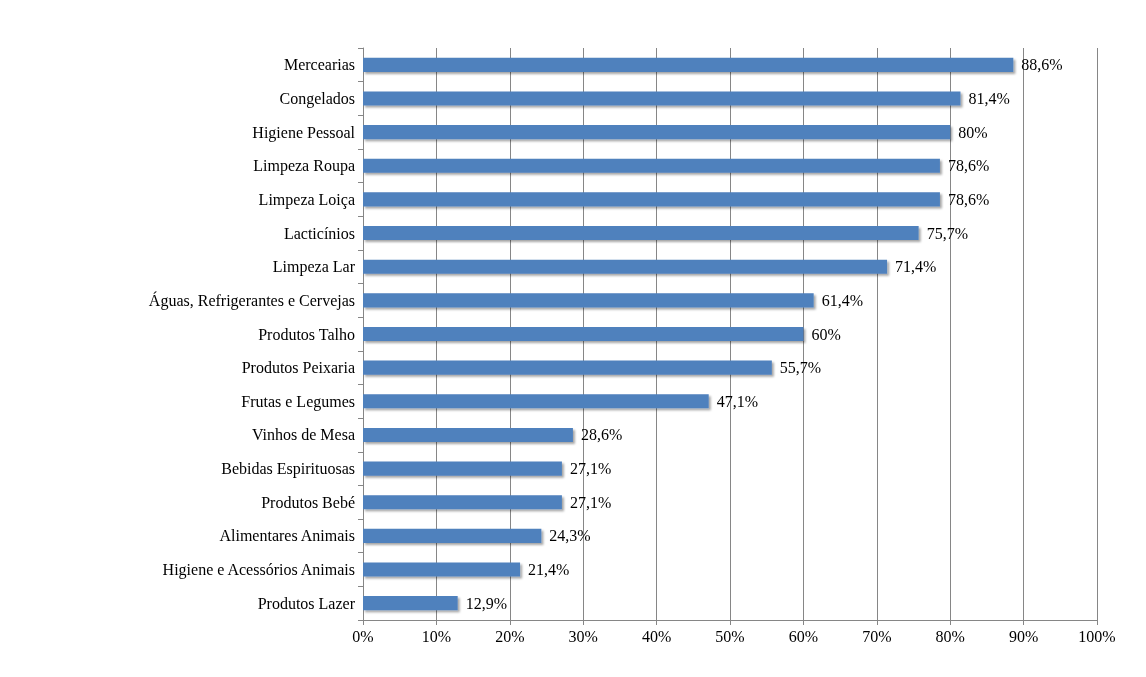  Describe the element at coordinates (298, 401) in the screenshot. I see `y-tick-label: Frutas e Legumes` at that location.